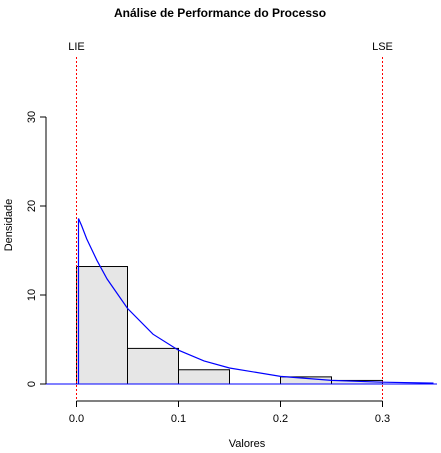 The height and width of the screenshot is (453, 441). What do you see at coordinates (247, 444) in the screenshot?
I see `x-axis-label: Valores` at bounding box center [247, 444].